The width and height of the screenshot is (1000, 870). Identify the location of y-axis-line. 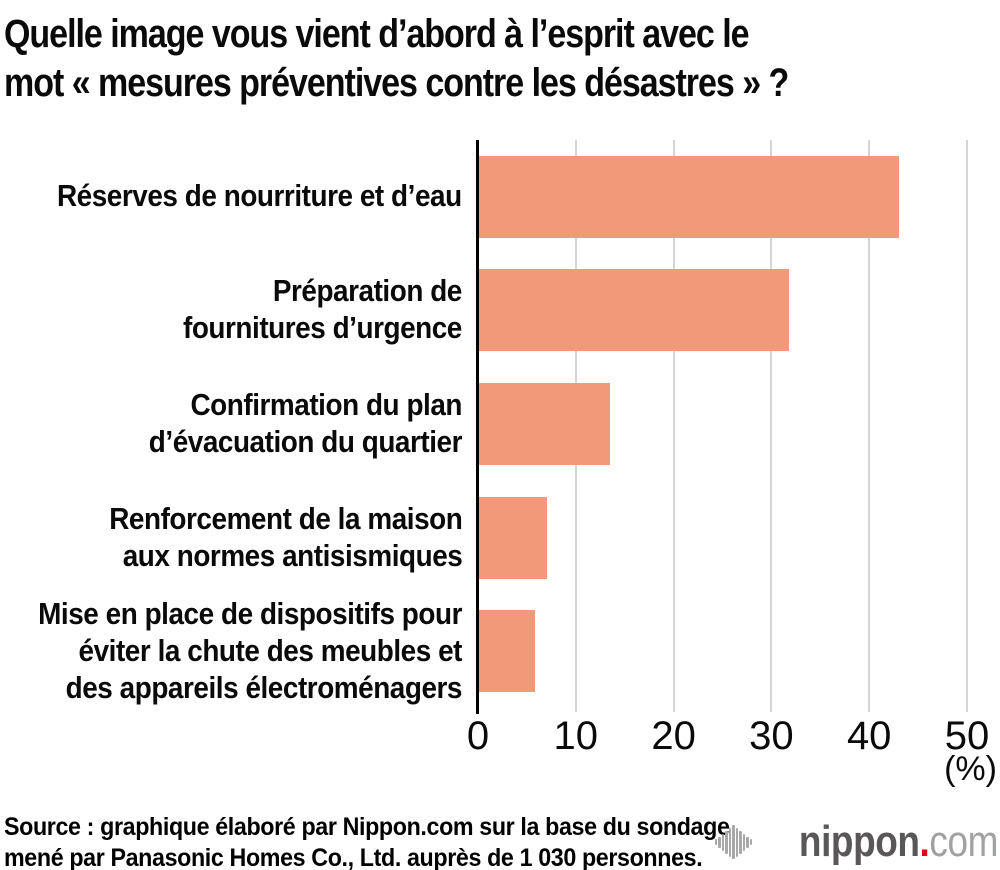
(477, 427).